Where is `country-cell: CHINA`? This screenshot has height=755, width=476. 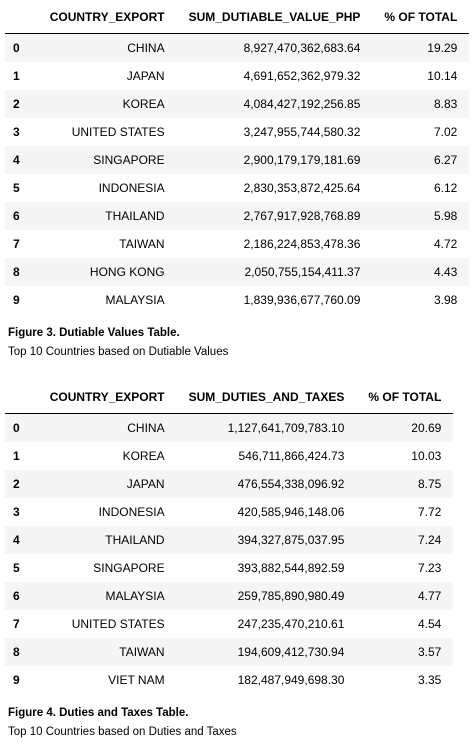 country-cell: CHINA is located at coordinates (146, 48).